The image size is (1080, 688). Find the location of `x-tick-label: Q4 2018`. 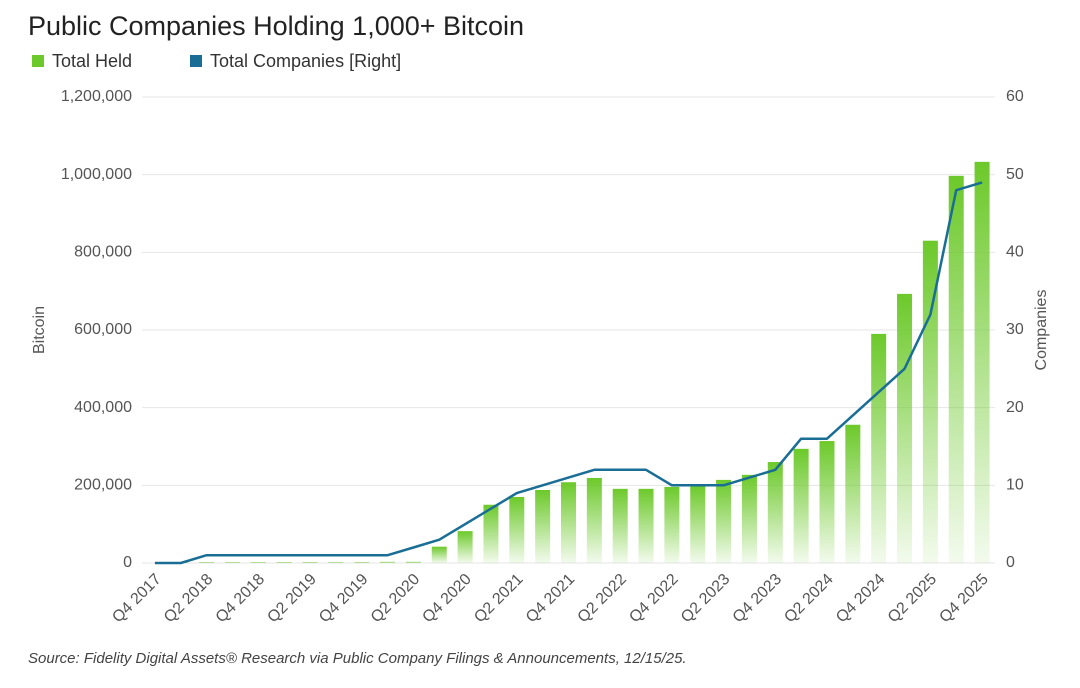

x-tick-label: Q4 2018 is located at coordinates (241, 599).